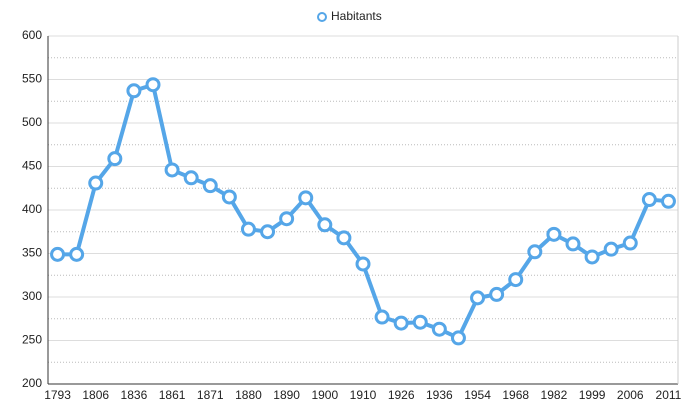  Describe the element at coordinates (356, 16) in the screenshot. I see `legend-label: Habitants` at that location.